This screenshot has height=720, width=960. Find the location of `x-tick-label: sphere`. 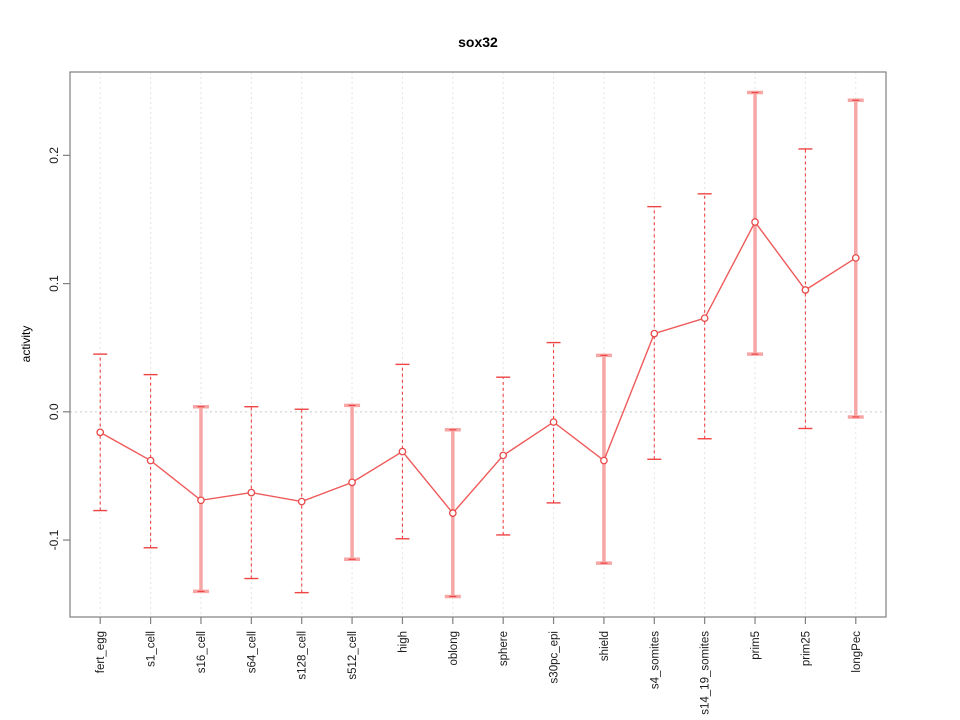

x-tick-label: sphere is located at coordinates (504, 648).